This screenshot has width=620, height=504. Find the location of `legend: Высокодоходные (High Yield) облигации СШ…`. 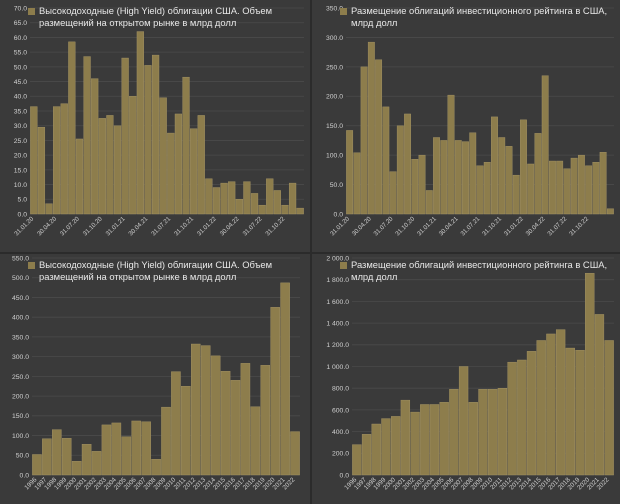

legend: Высокодоходные (High Yield) облигации СШ… is located at coordinates (167, 271).